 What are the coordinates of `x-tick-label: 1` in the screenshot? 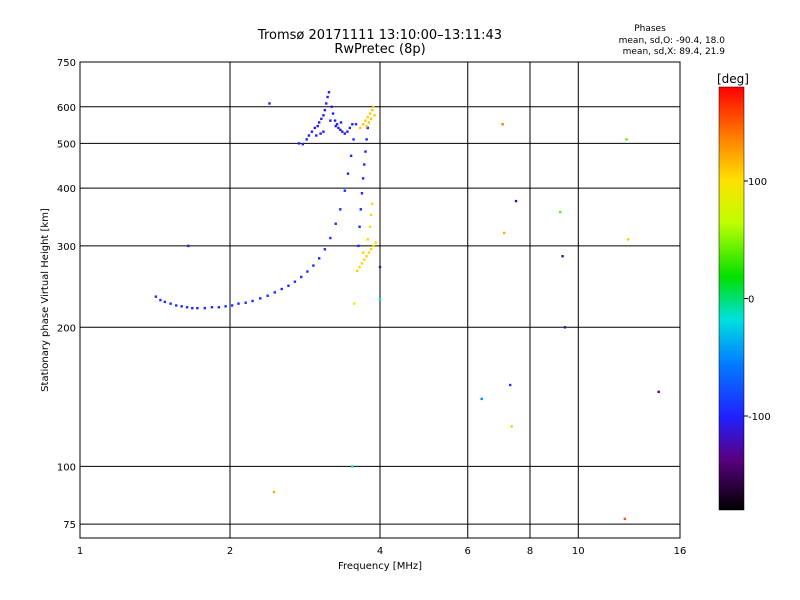 It's located at (80, 551).